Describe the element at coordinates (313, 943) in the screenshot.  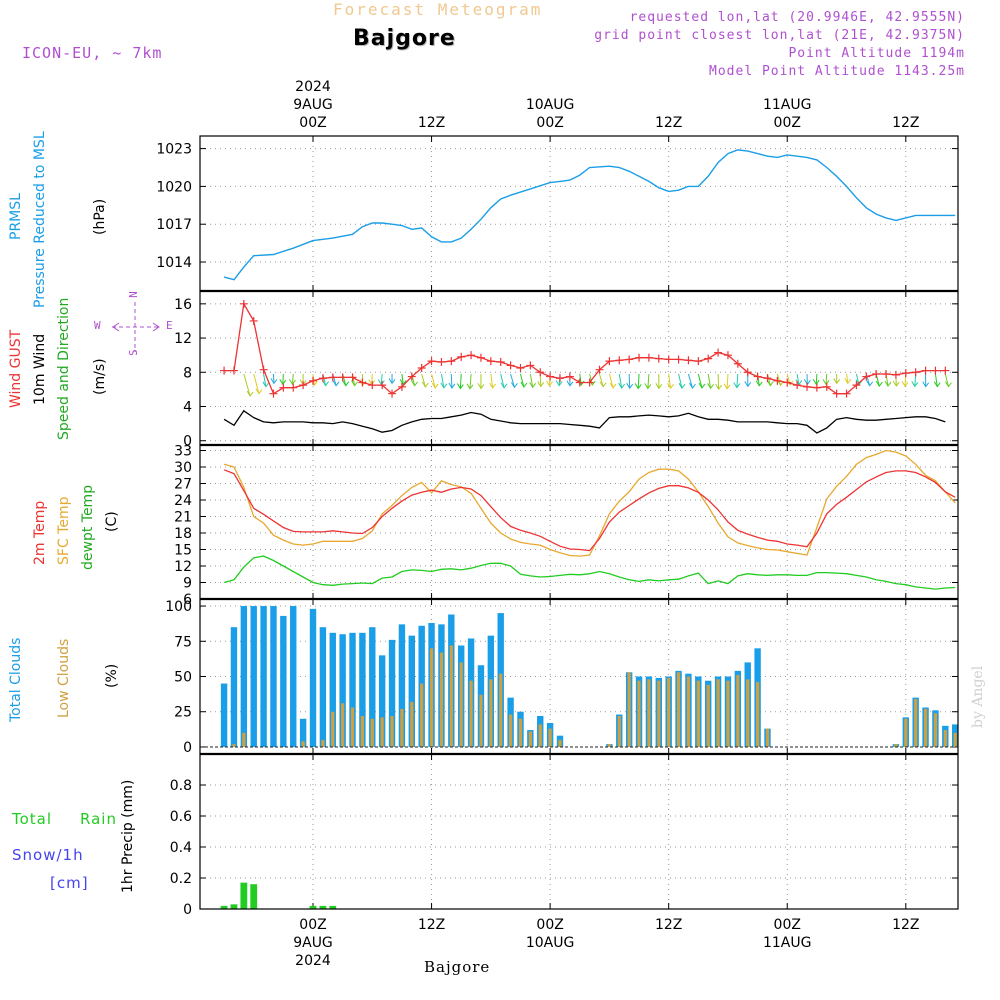
I see `bottom-time-date: 9AUG` at that location.